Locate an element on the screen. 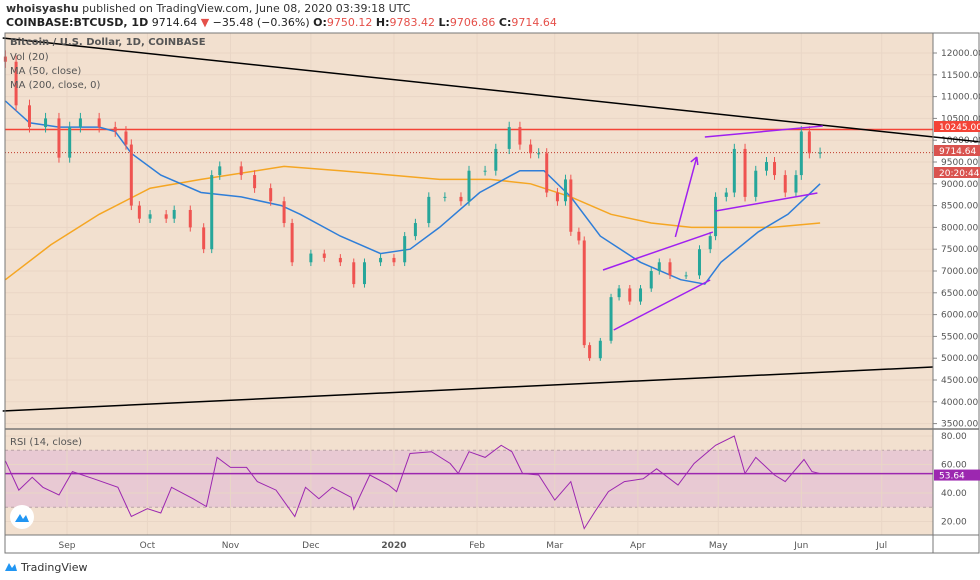 The height and width of the screenshot is (580, 980). x-tick-label: Jul is located at coordinates (881, 546).